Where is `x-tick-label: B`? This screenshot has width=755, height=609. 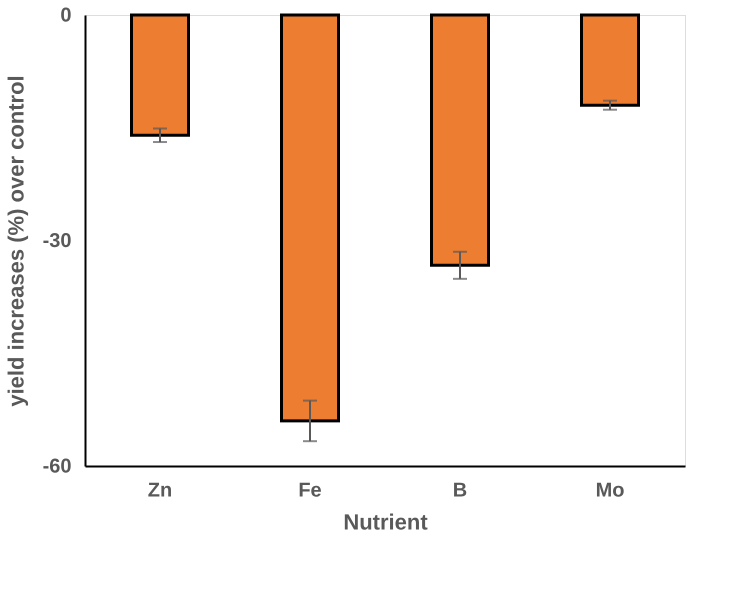 x-tick-label: B is located at coordinates (460, 491).